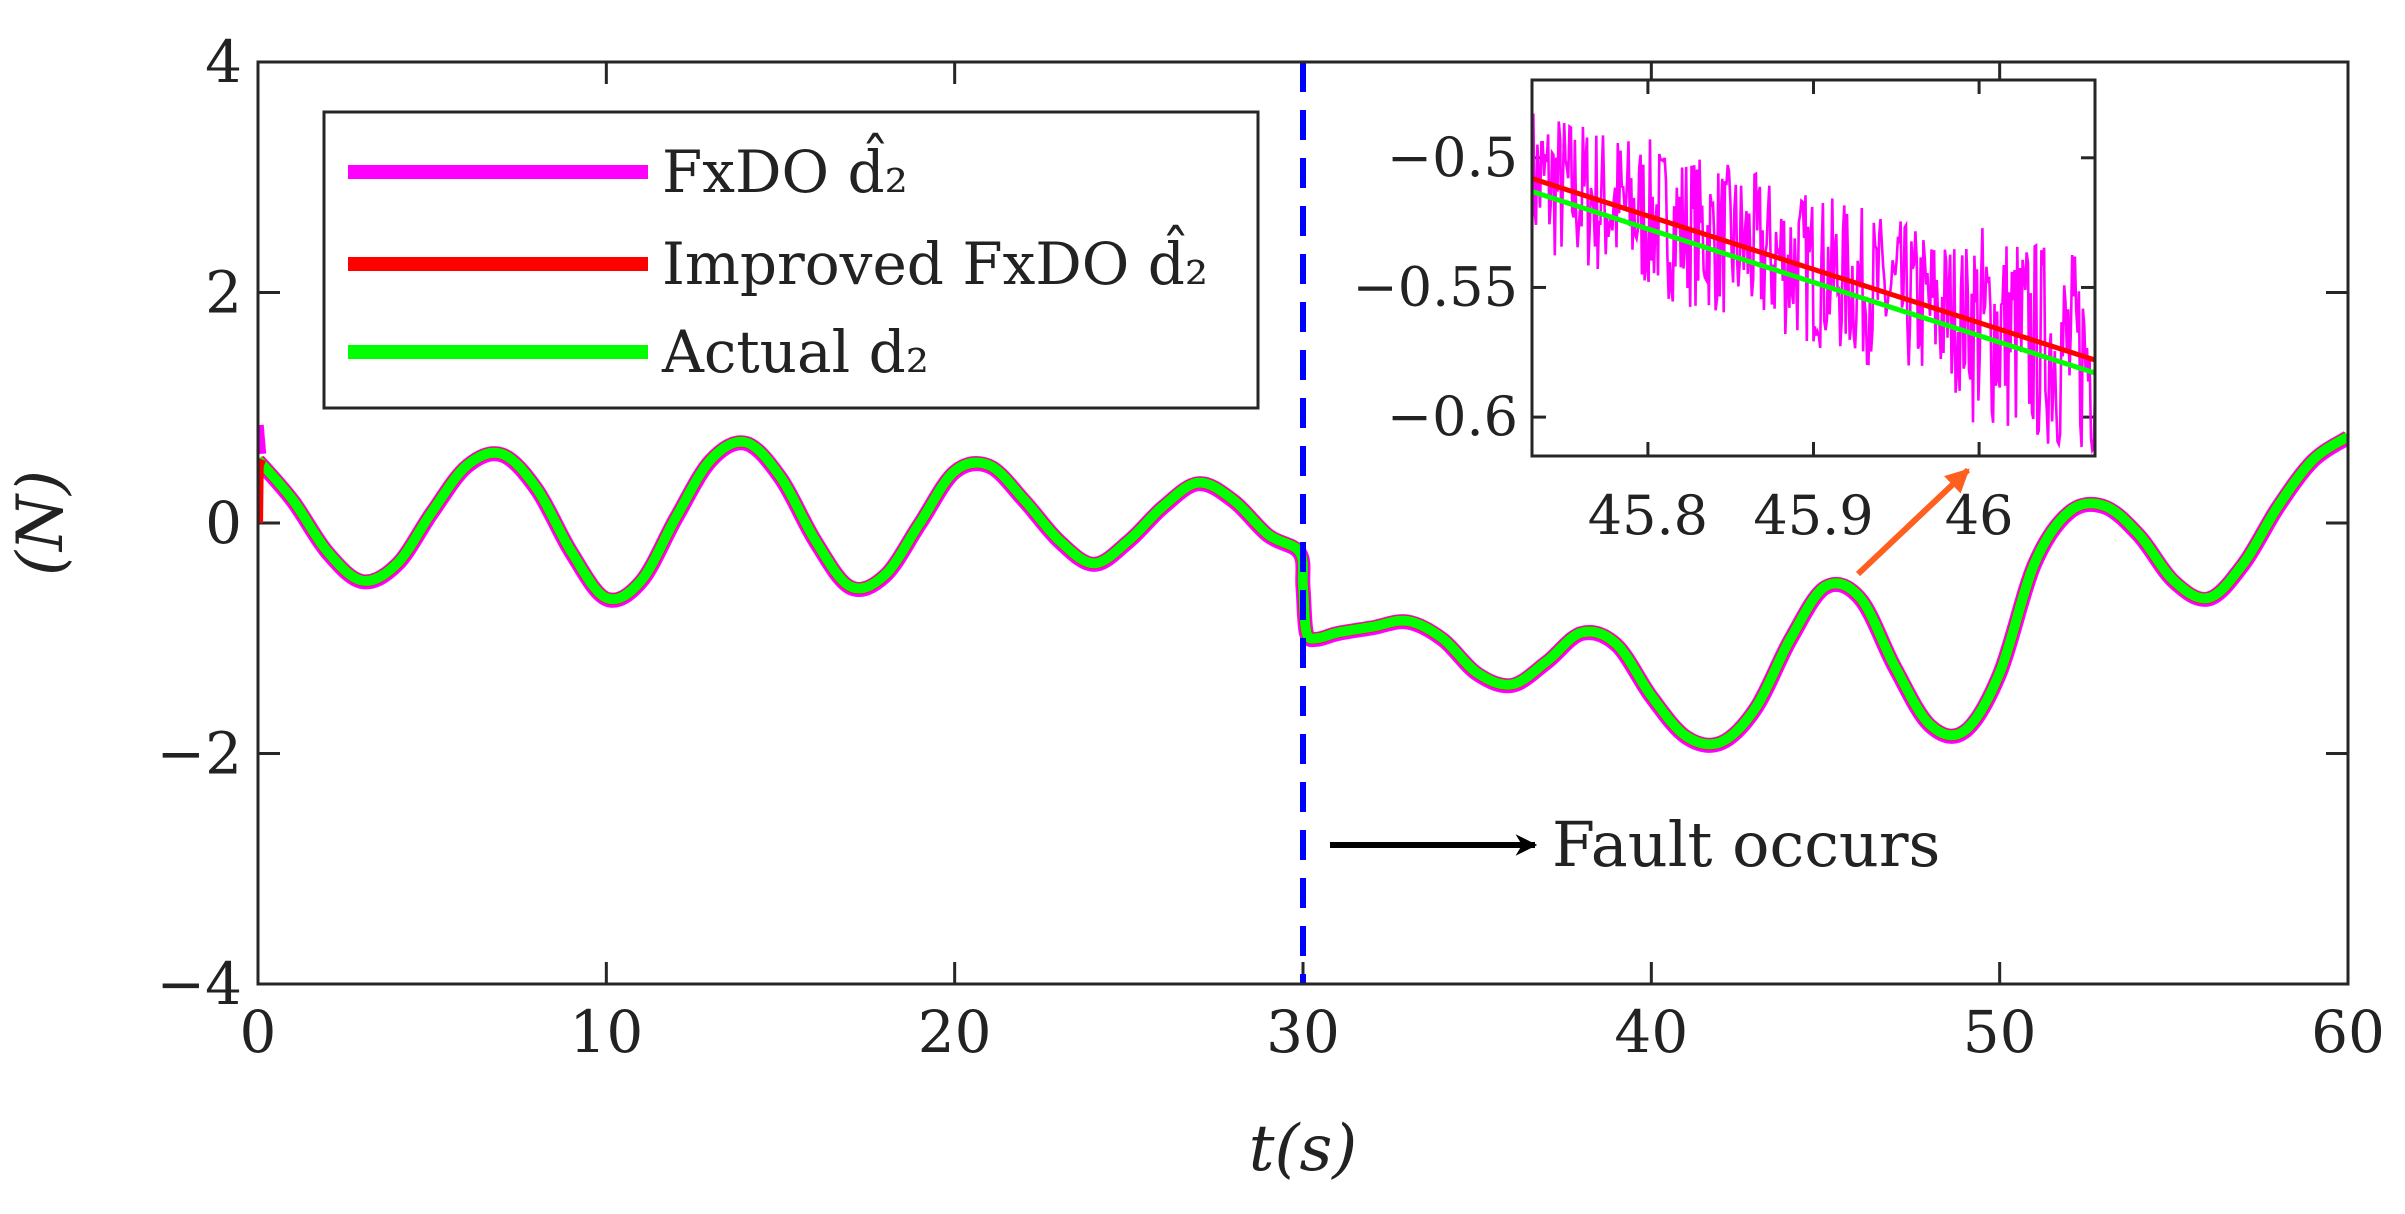 This screenshot has height=1214, width=2405. I want to click on legend: FxDO d̂₂ Improved FxDO d̂₂ Actual d₂, so click(791, 260).